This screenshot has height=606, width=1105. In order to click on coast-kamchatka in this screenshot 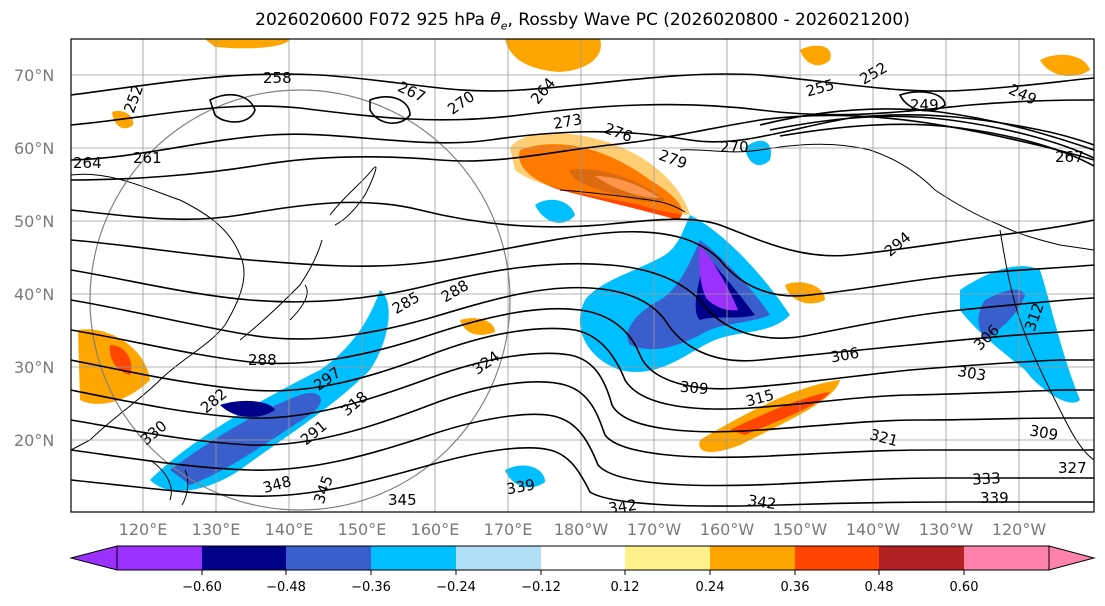, I will do `click(353, 196)`.